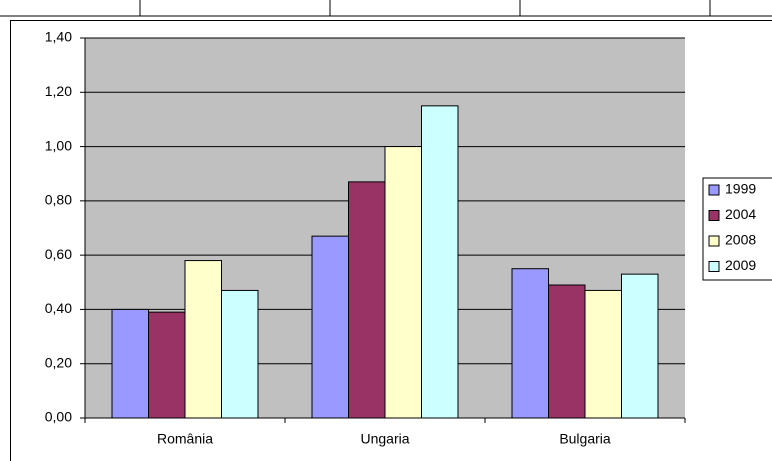 The width and height of the screenshot is (772, 461). Describe the element at coordinates (384, 439) in the screenshot. I see `x-tick-label: Ungaria` at that location.